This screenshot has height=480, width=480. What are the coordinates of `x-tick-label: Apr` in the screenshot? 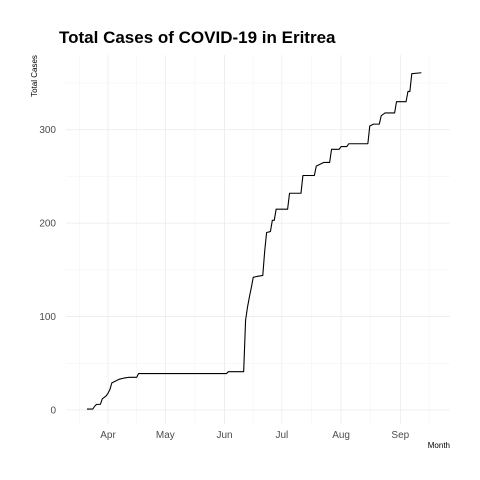 It's located at (108, 435).